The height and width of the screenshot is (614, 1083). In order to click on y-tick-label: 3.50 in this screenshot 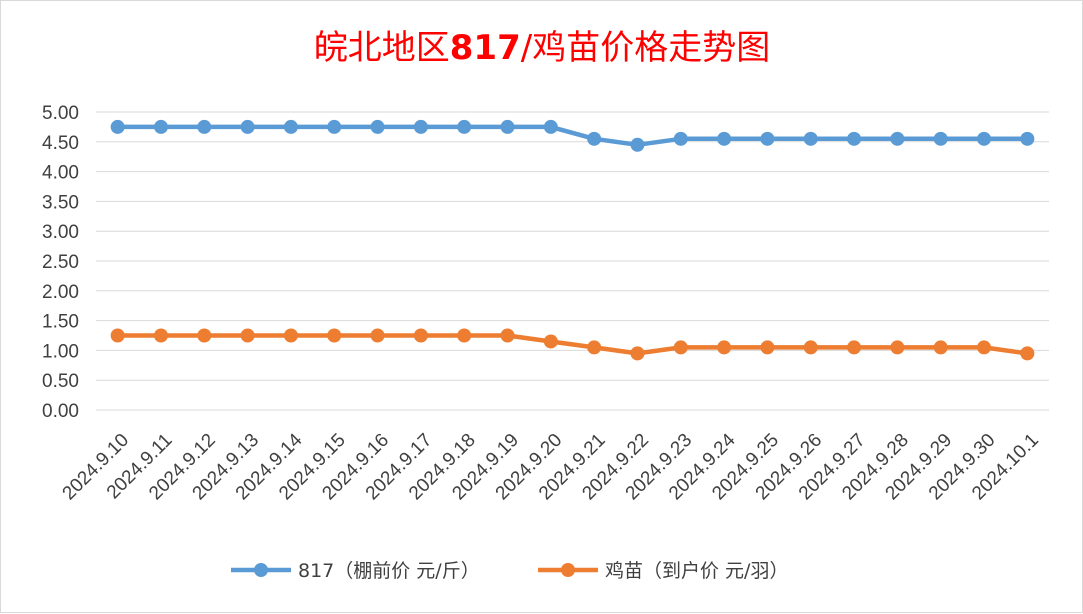, I will do `click(60, 202)`.